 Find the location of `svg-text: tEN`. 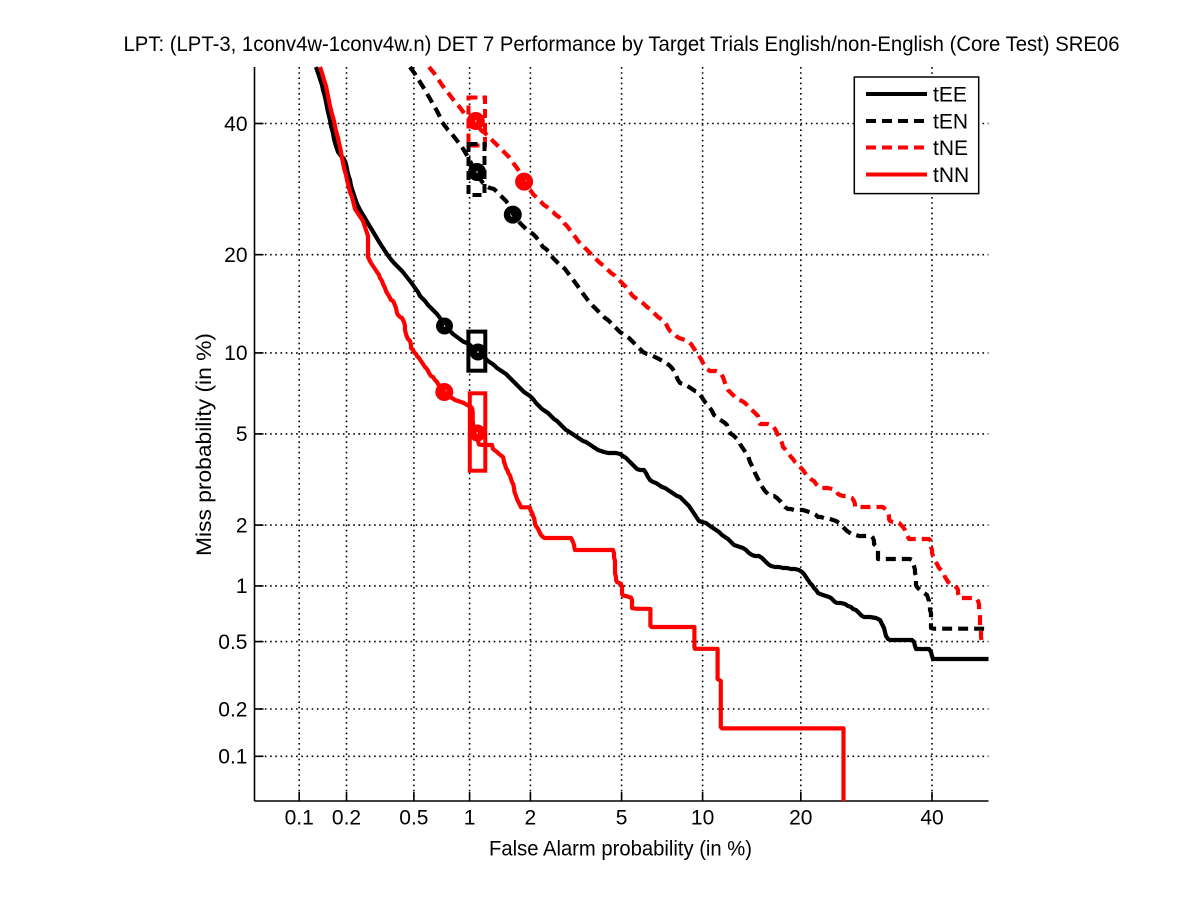

svg-text: tEN is located at coordinates (950, 121).